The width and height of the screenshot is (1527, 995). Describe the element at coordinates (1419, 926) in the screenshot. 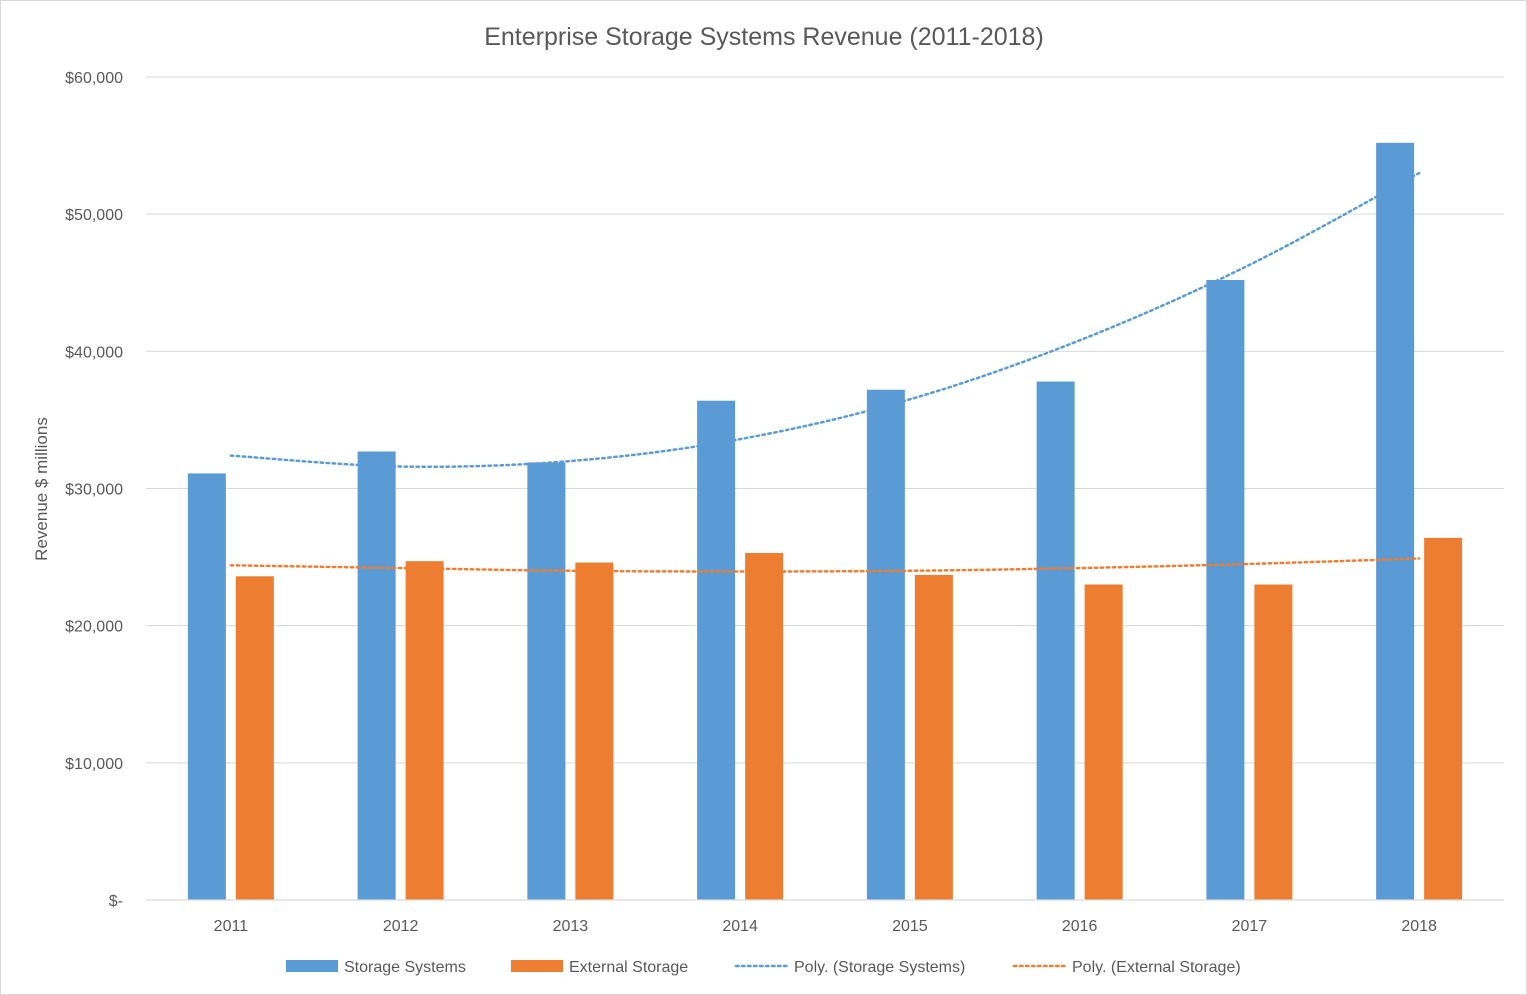

I see `x-tick-label: 2018` at that location.